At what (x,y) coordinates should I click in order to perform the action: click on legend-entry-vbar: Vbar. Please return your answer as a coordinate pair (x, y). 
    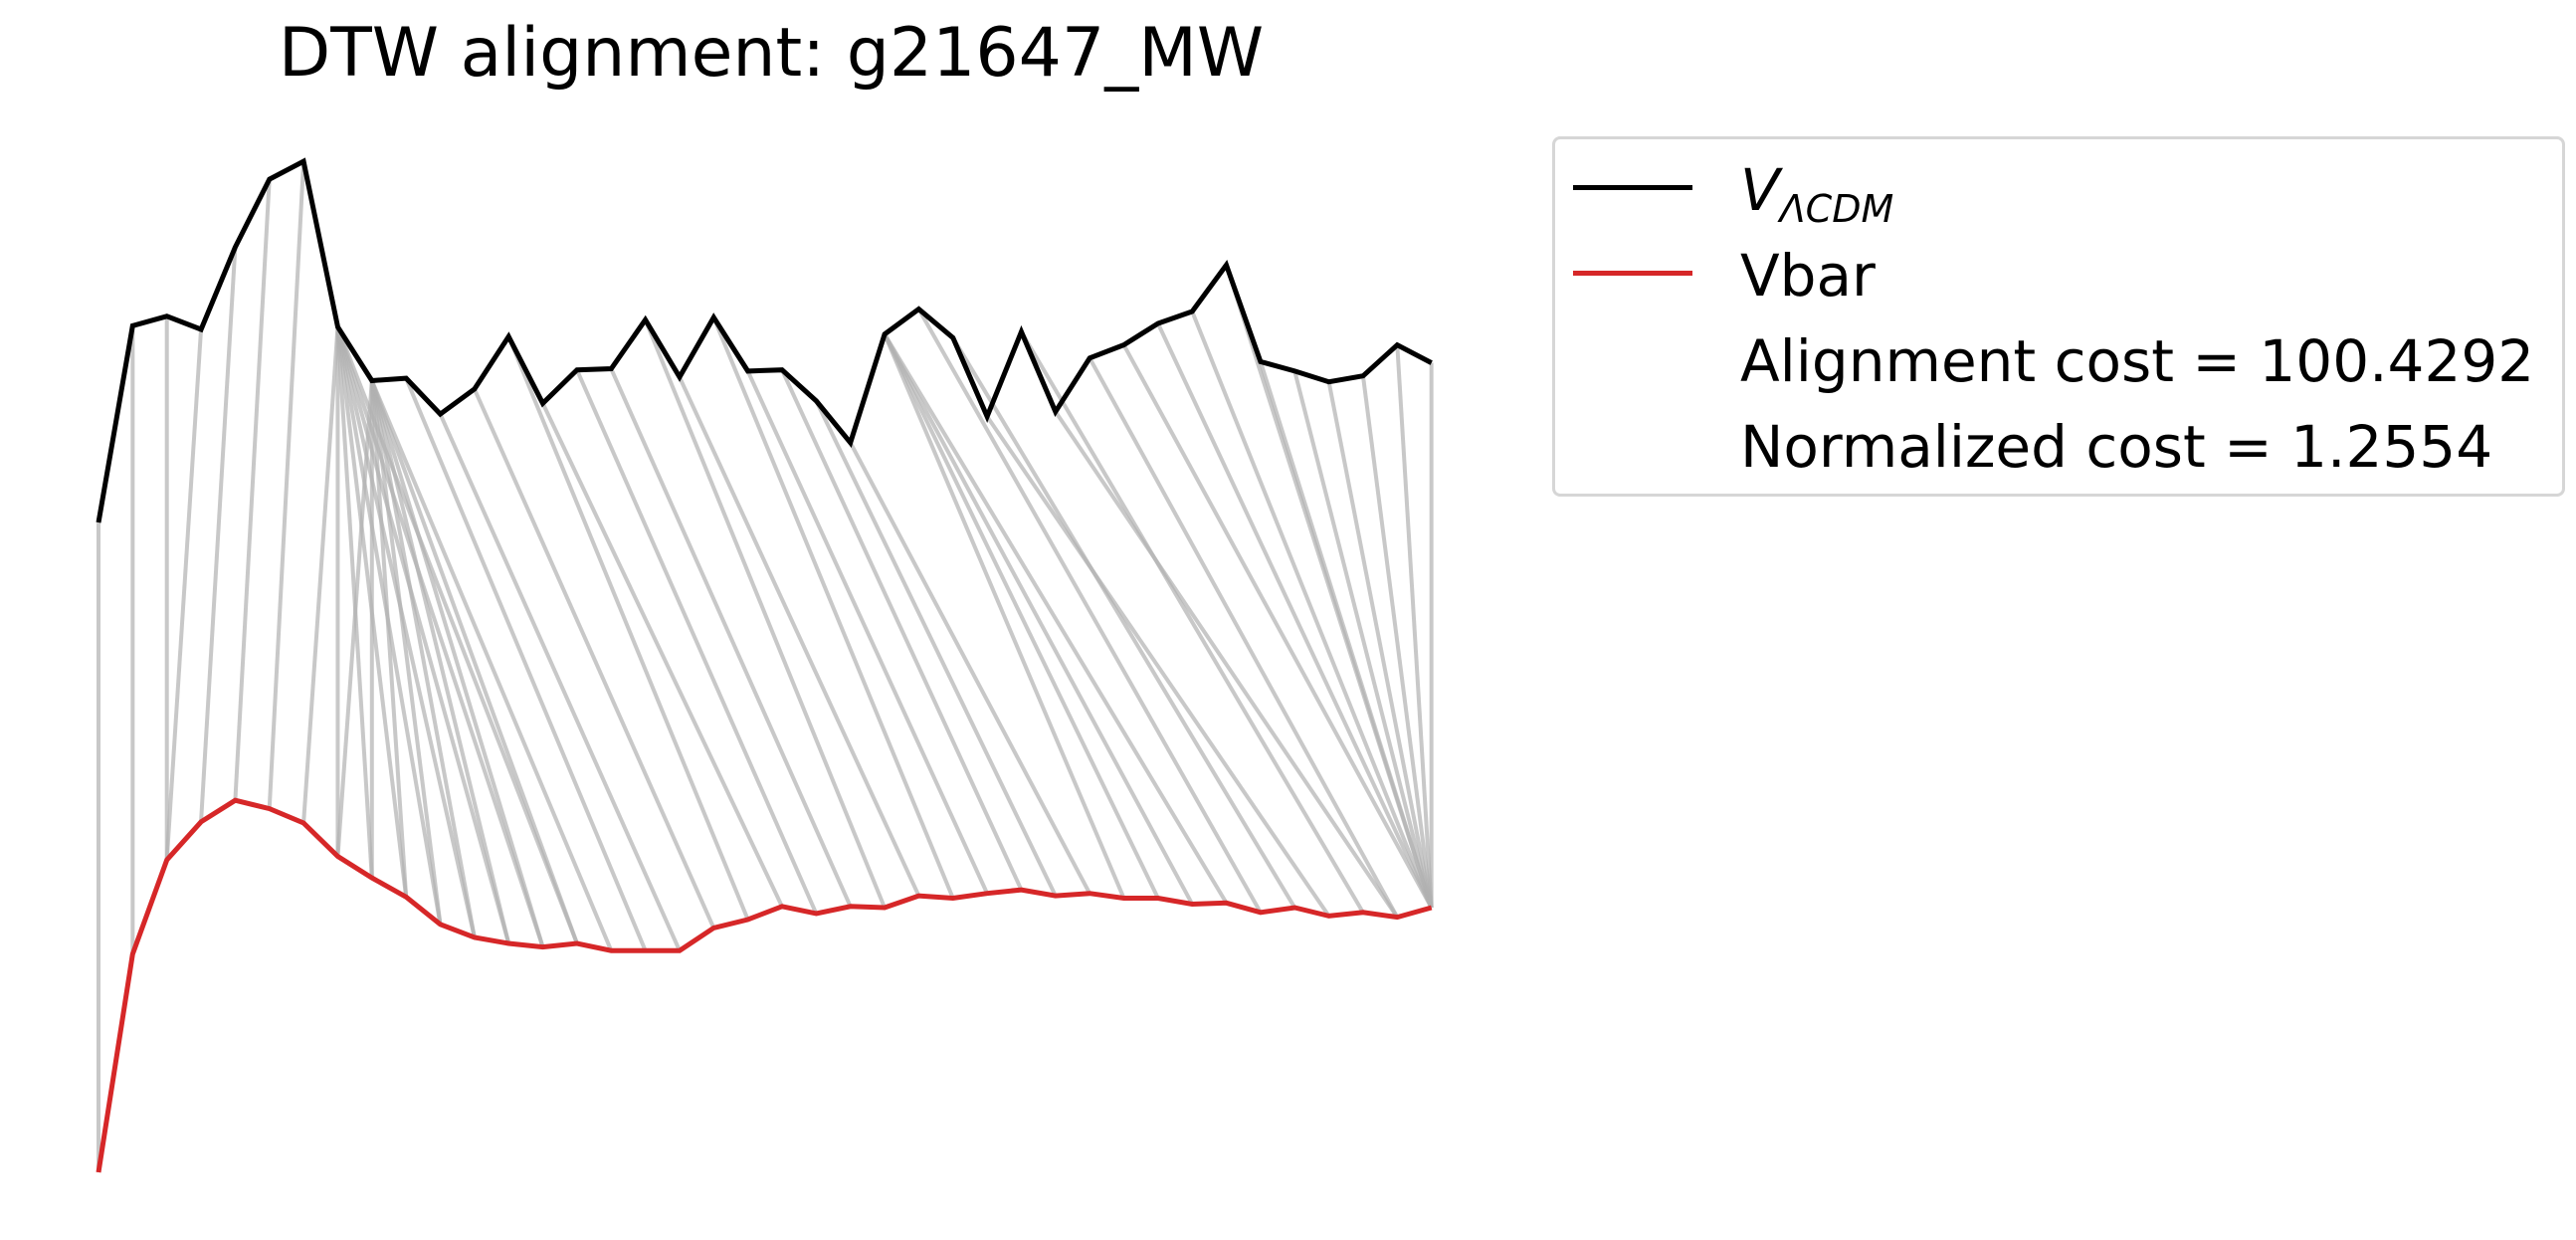
    Looking at the image, I should click on (2058, 270).